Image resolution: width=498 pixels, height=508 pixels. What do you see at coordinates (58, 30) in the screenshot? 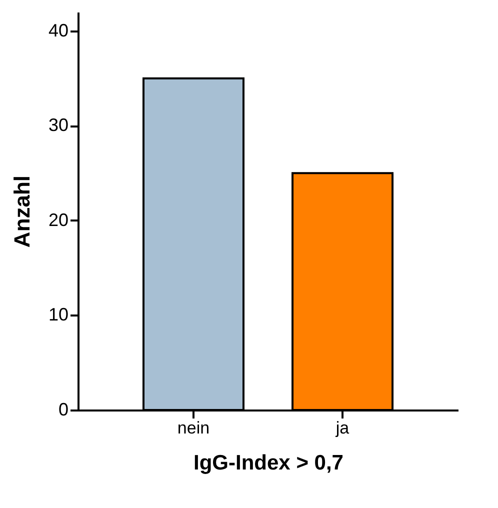
I see `y-tick-label: 40` at bounding box center [58, 30].